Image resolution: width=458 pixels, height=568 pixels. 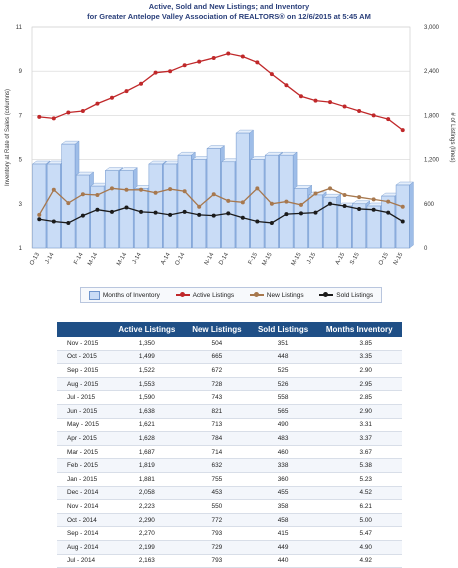 I want to click on value-cell: 784, so click(x=217, y=438).